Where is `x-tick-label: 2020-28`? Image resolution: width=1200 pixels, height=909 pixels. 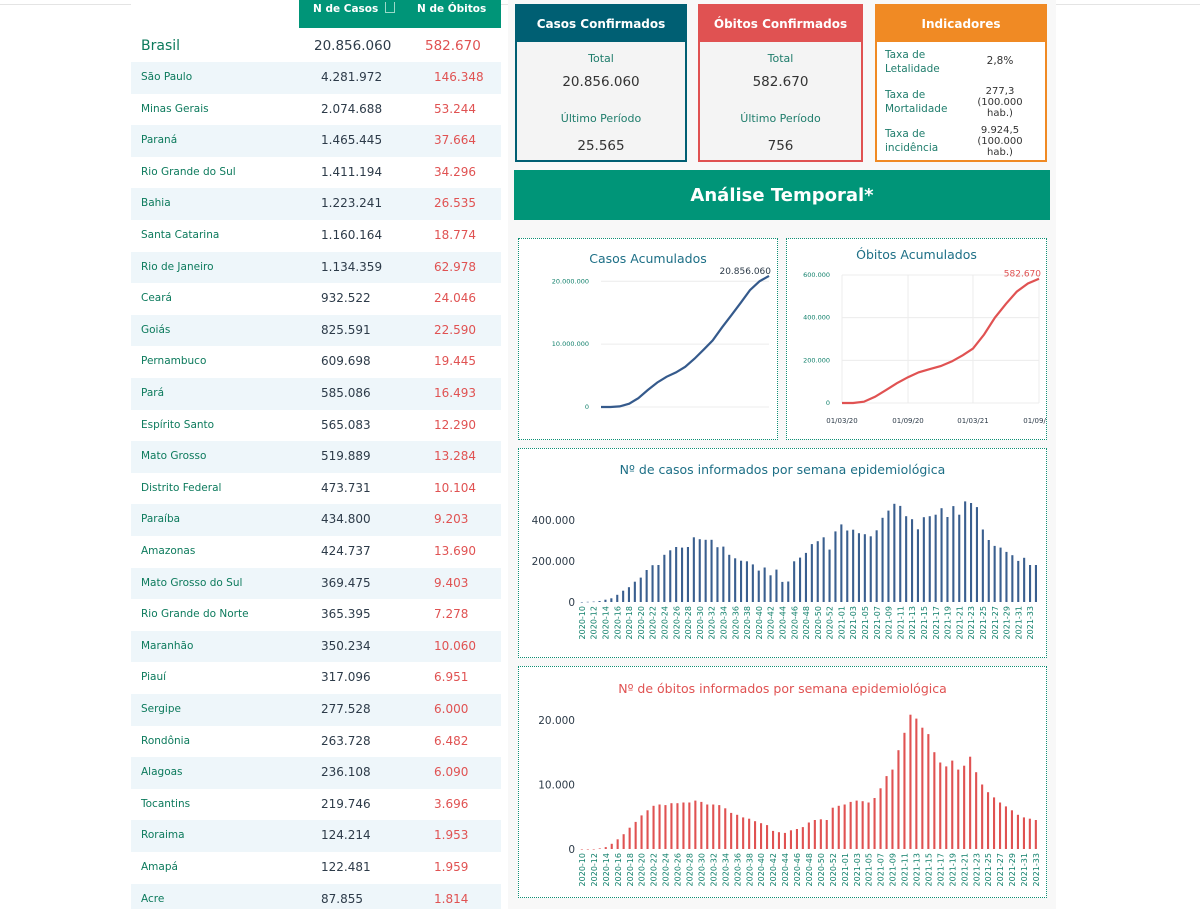
x-tick-label: 2020-28 is located at coordinates (688, 622).